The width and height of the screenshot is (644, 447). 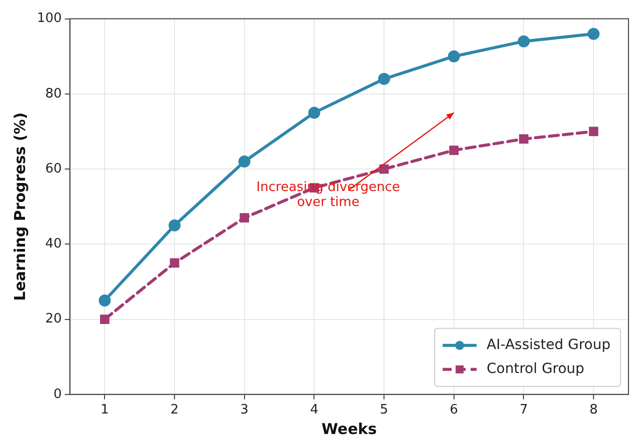 I want to click on y-axis-title: Learning Progress (%), so click(x=19, y=206).